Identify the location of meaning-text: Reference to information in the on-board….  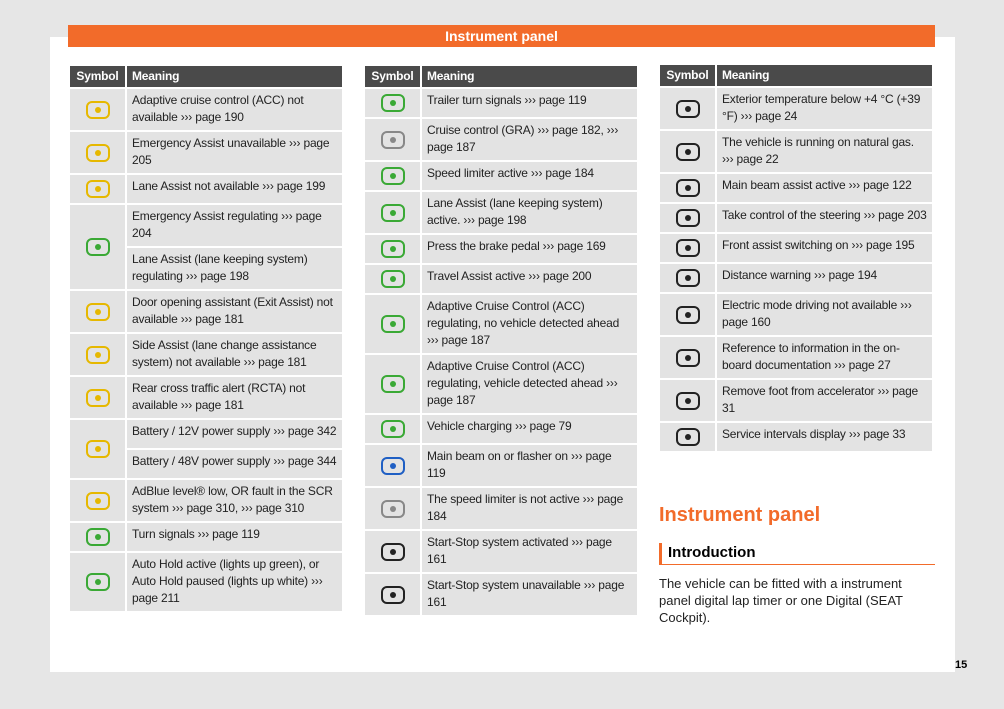
(824, 357).